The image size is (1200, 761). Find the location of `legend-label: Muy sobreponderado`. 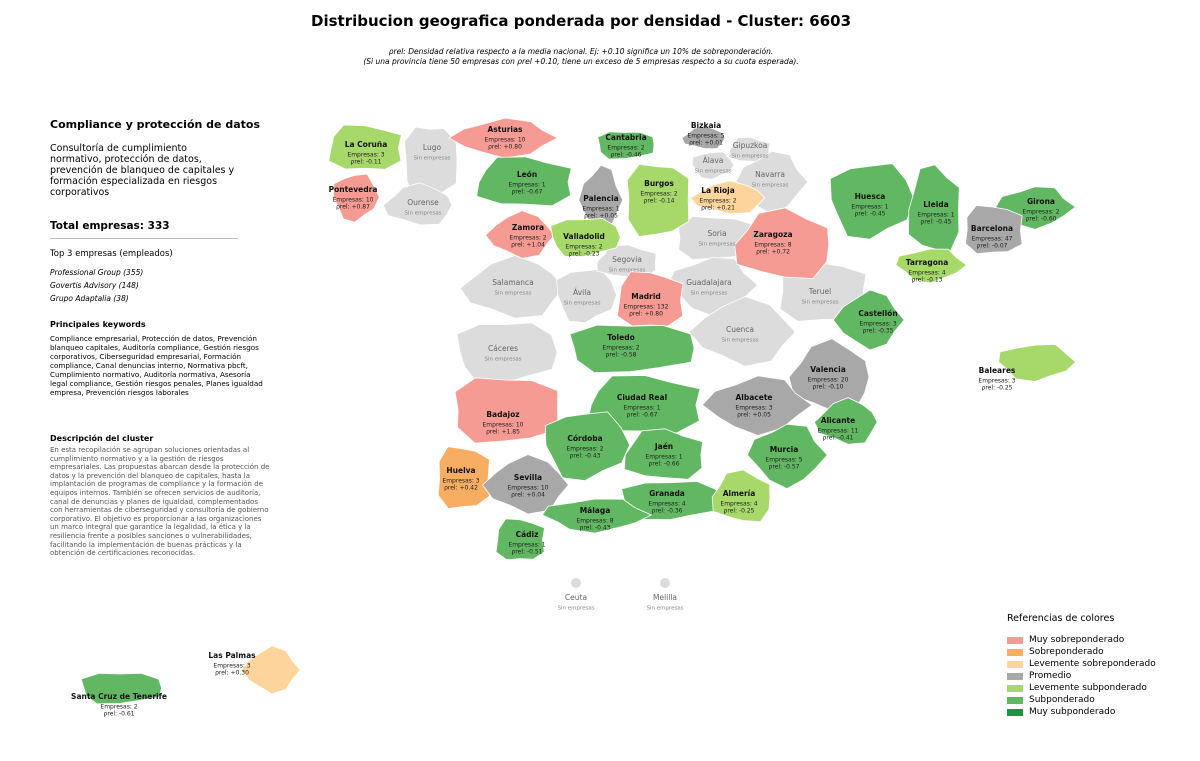

legend-label: Muy sobreponderado is located at coordinates (1077, 640).